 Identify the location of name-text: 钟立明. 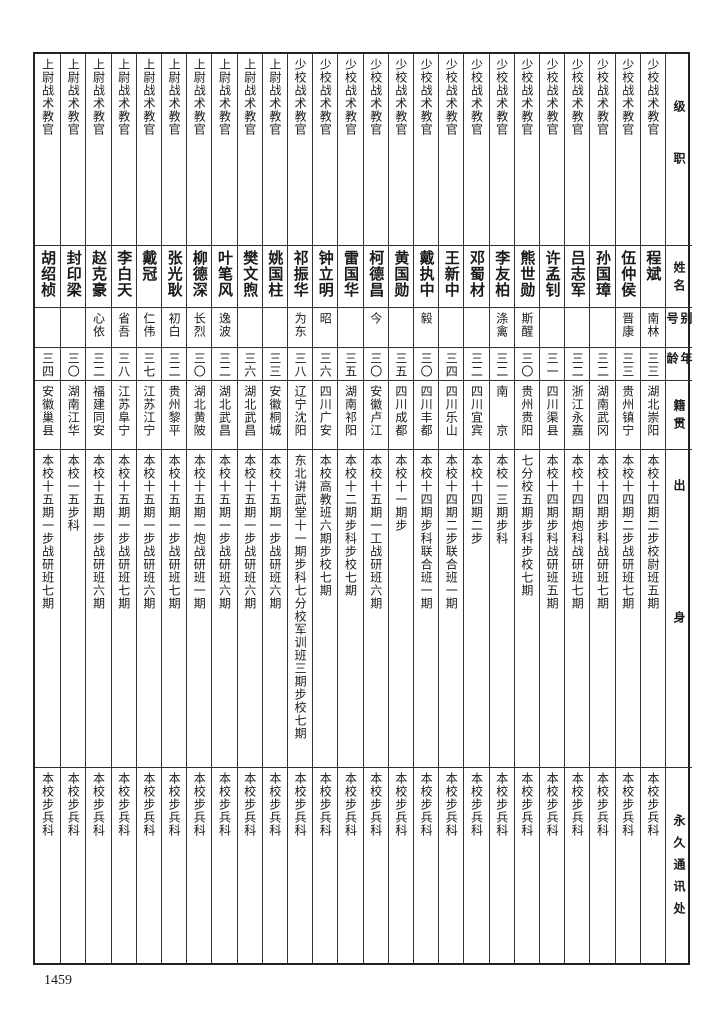
(325, 274).